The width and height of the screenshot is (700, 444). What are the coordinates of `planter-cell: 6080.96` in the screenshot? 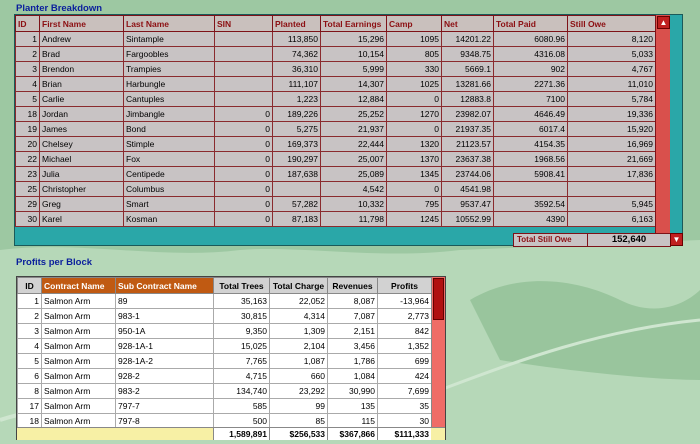 It's located at (530, 39).